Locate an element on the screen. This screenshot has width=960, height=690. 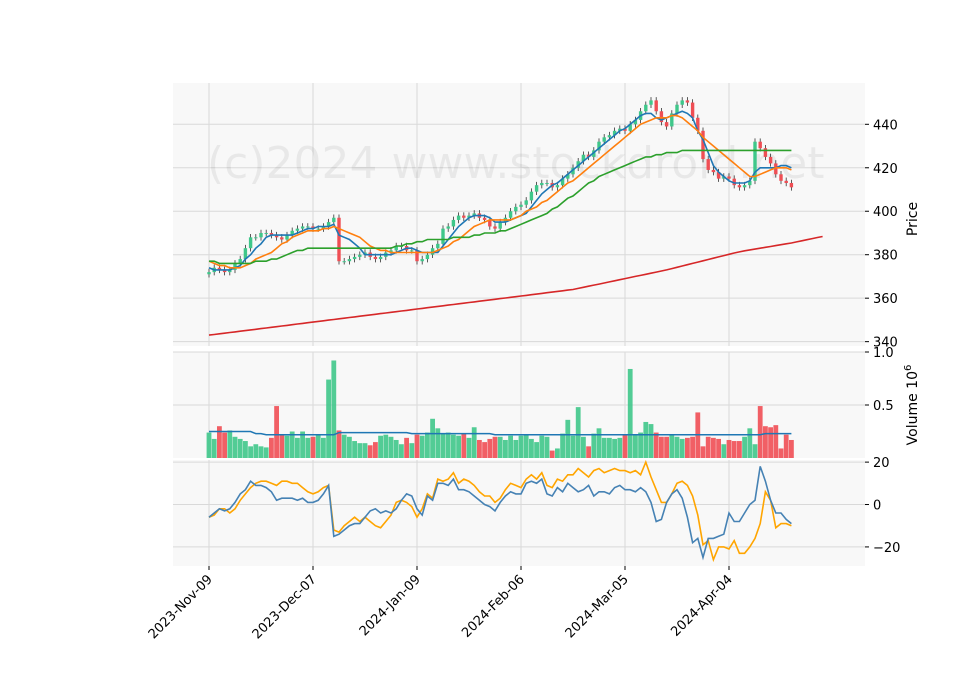
oscillator-line is located at coordinates (500, 511).